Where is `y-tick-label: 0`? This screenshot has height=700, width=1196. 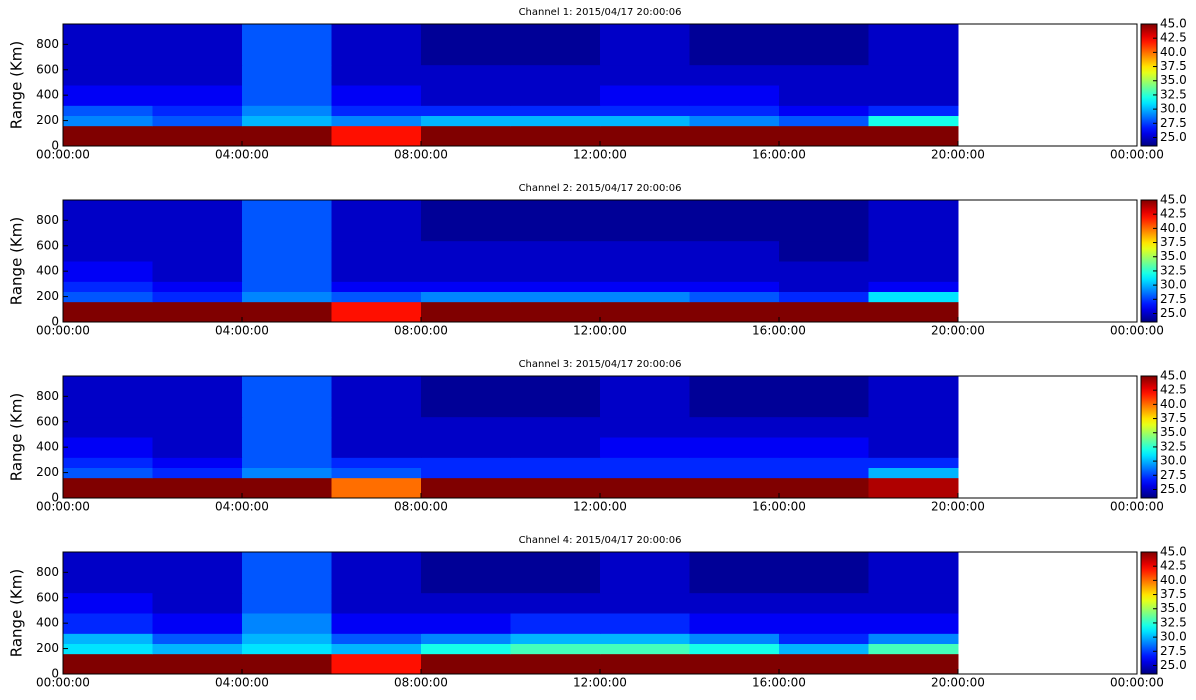
y-tick-label: 0 is located at coordinates (55, 146).